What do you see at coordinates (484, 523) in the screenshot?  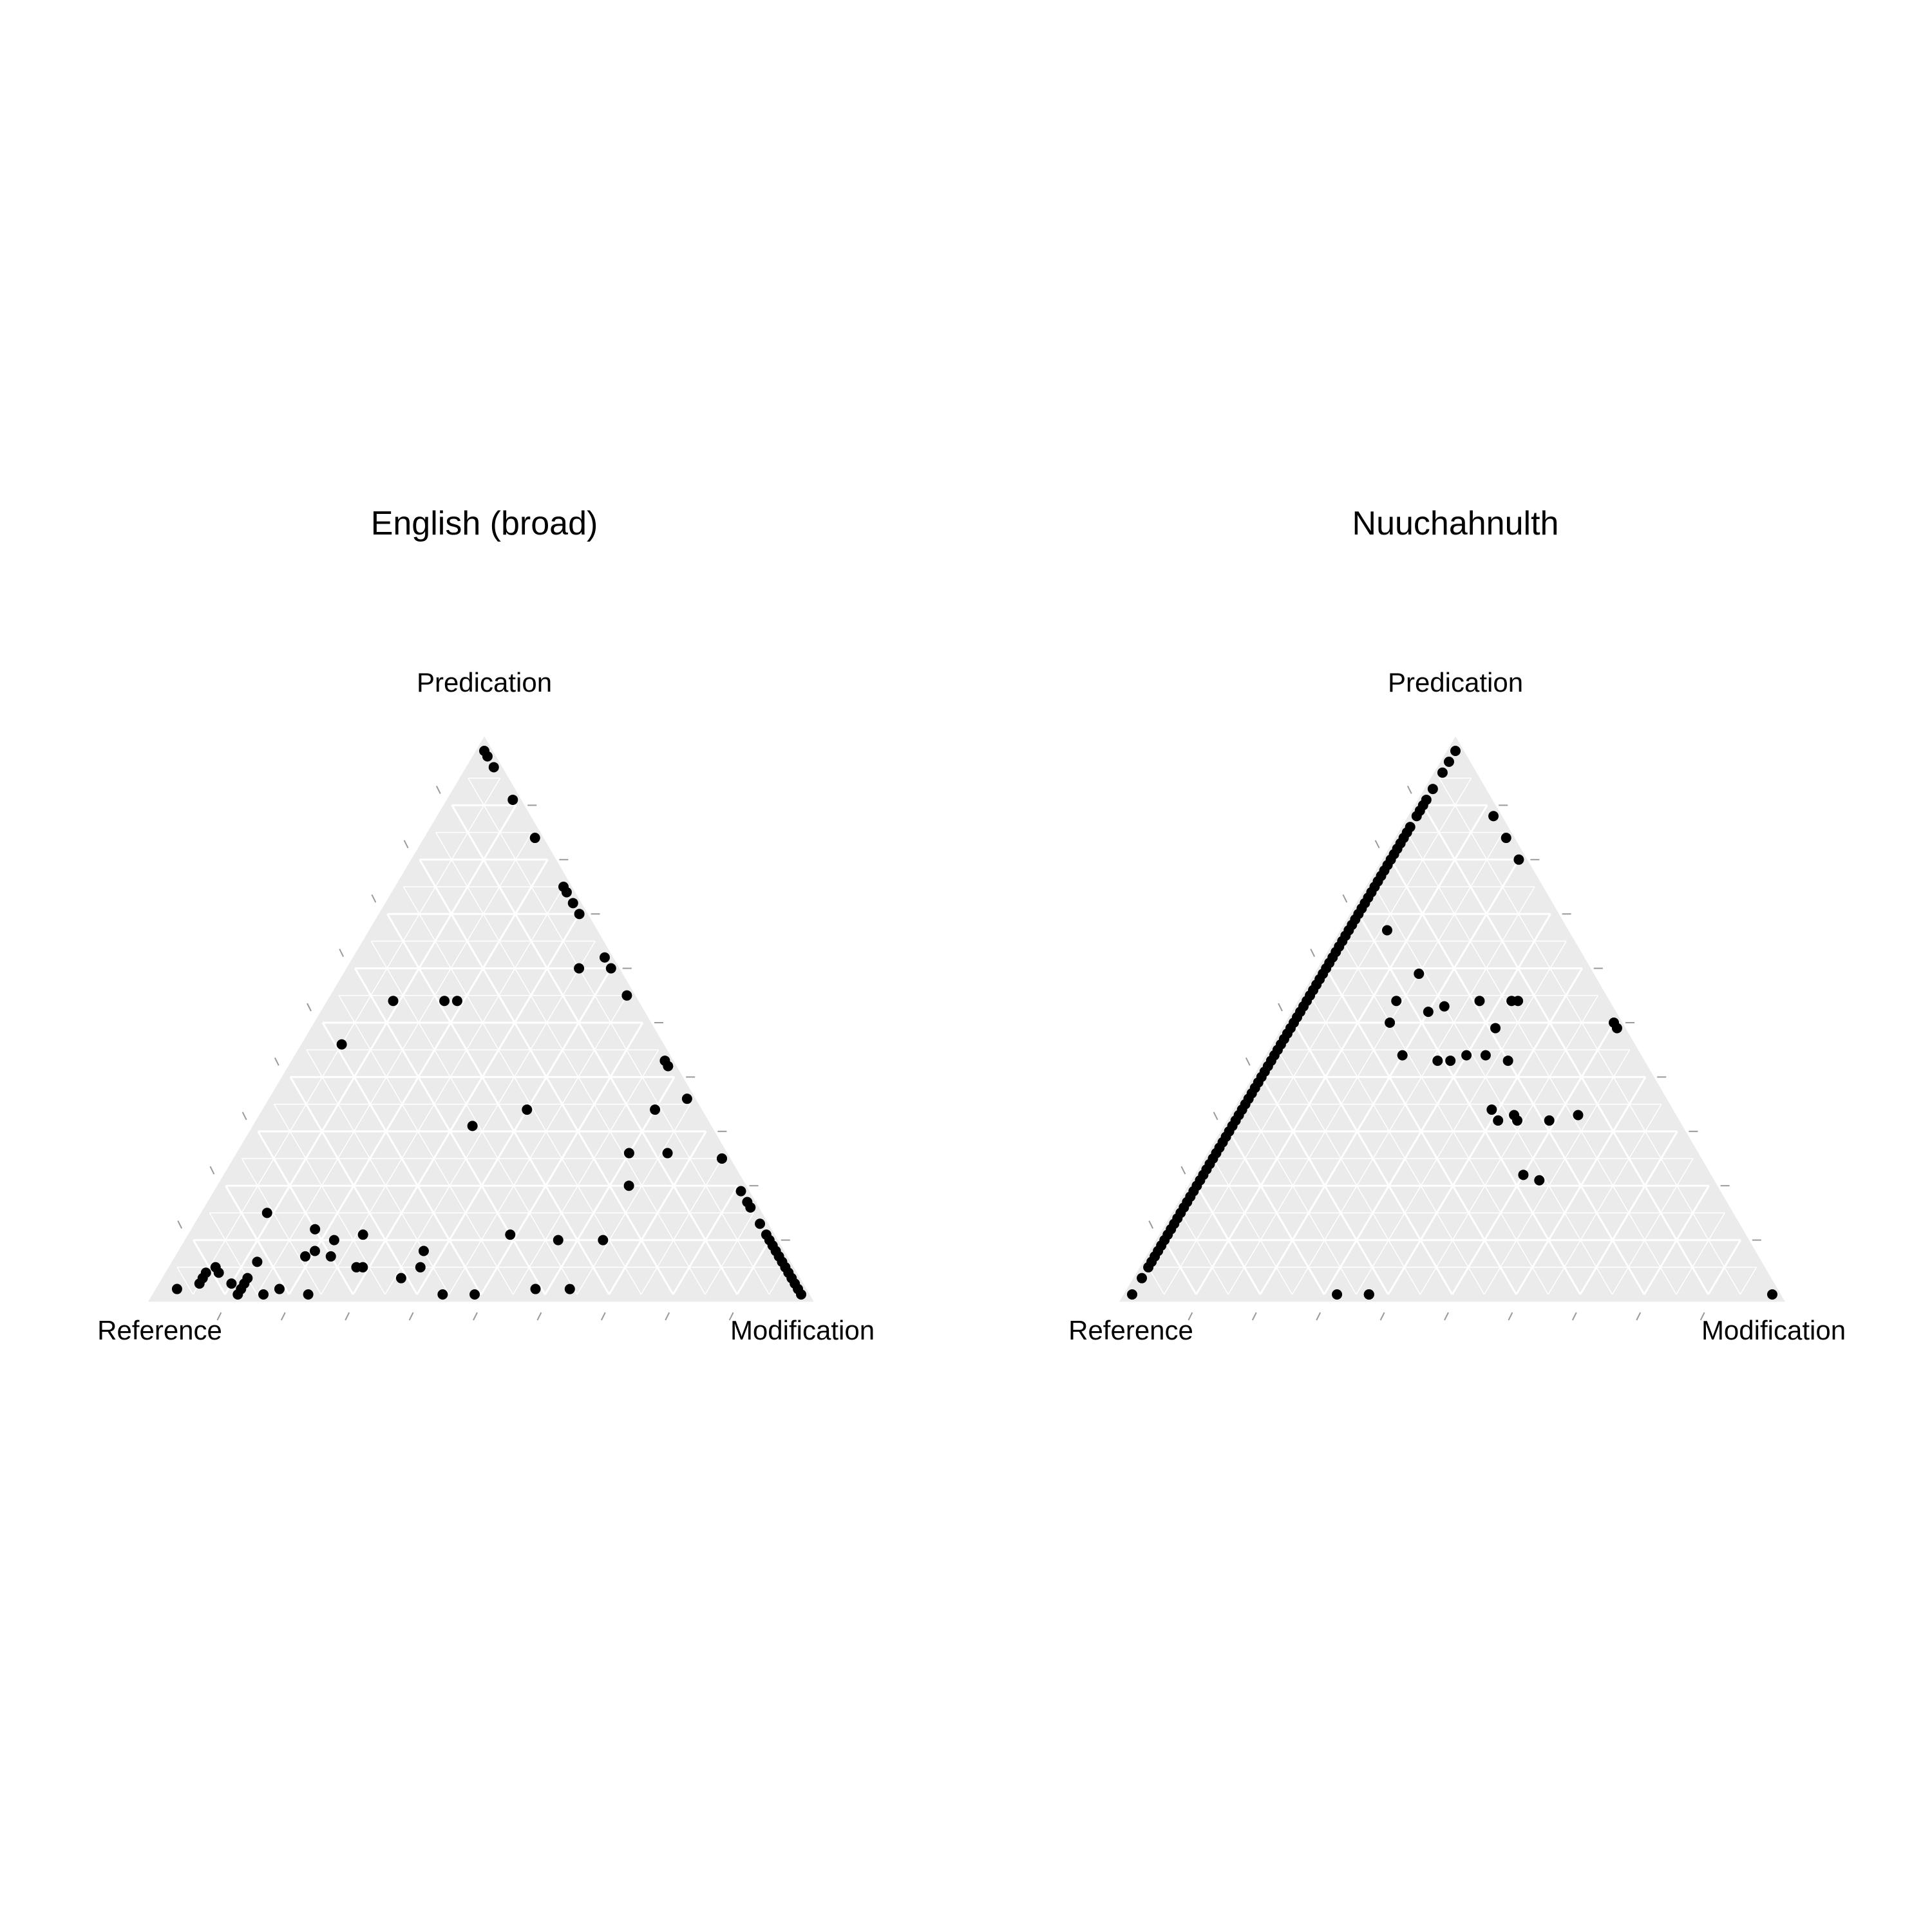 I see `panel-title: English (broad)` at bounding box center [484, 523].